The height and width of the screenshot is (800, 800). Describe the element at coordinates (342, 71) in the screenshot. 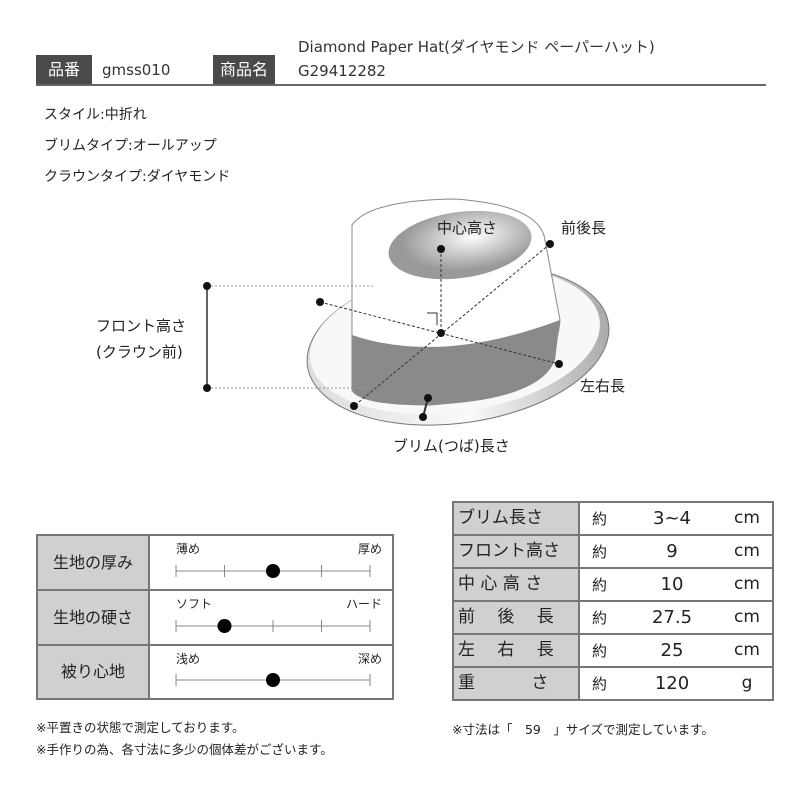

I see `product-number: G29412282` at that location.